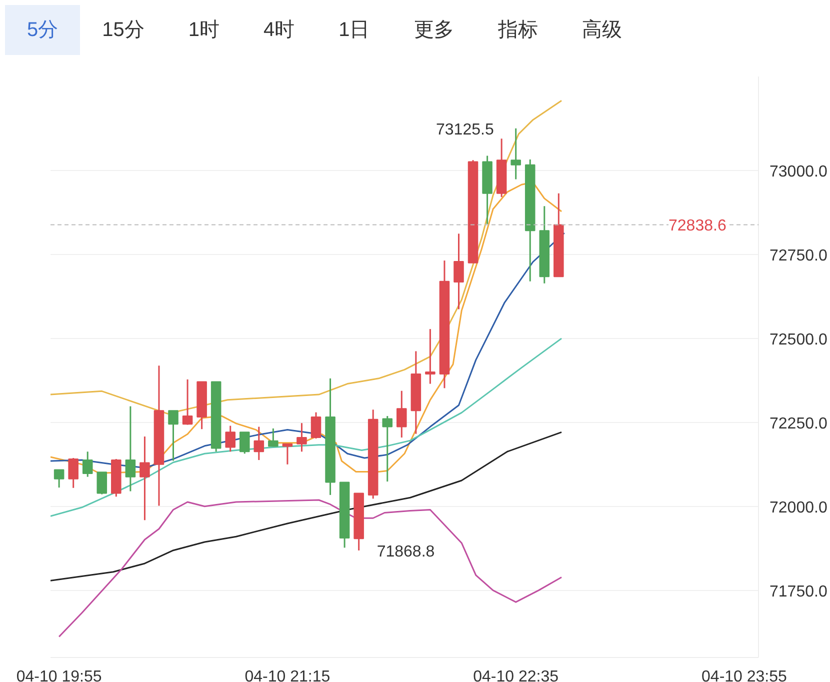 This screenshot has height=682, width=830. Describe the element at coordinates (516, 675) in the screenshot. I see `x-tick-label: 04-10 22:35` at that location.